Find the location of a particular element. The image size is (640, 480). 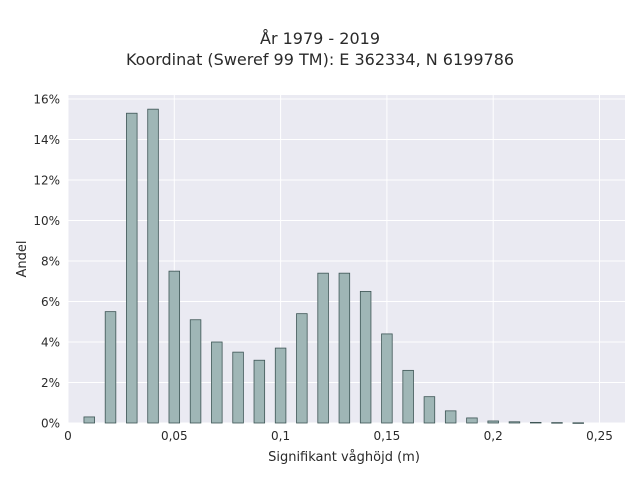

y-axis-ticks: 0% 2% 4% 6% 8% 10% 12% 14% 16% is located at coordinates (46, 262).